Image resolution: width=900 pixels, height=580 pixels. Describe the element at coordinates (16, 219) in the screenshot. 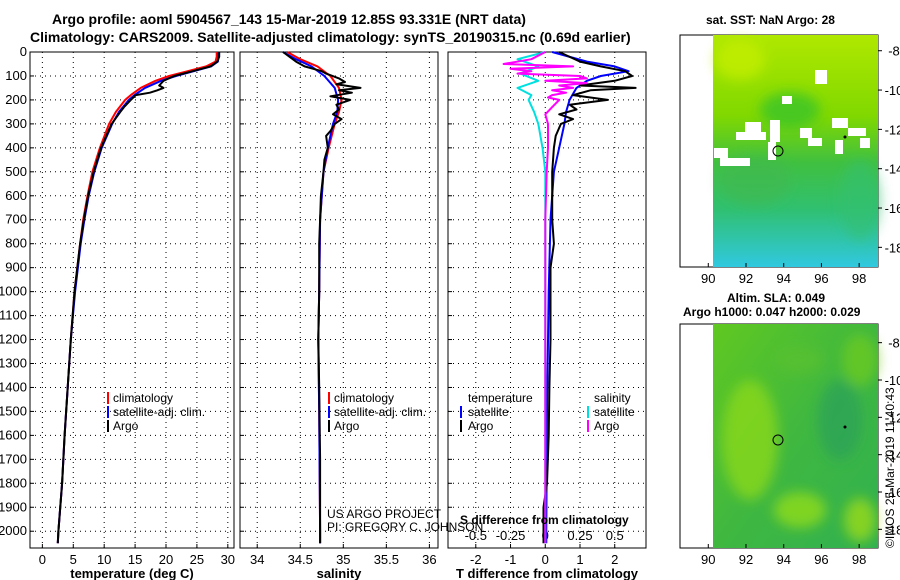

I see `y-tick-label: 700` at that location.